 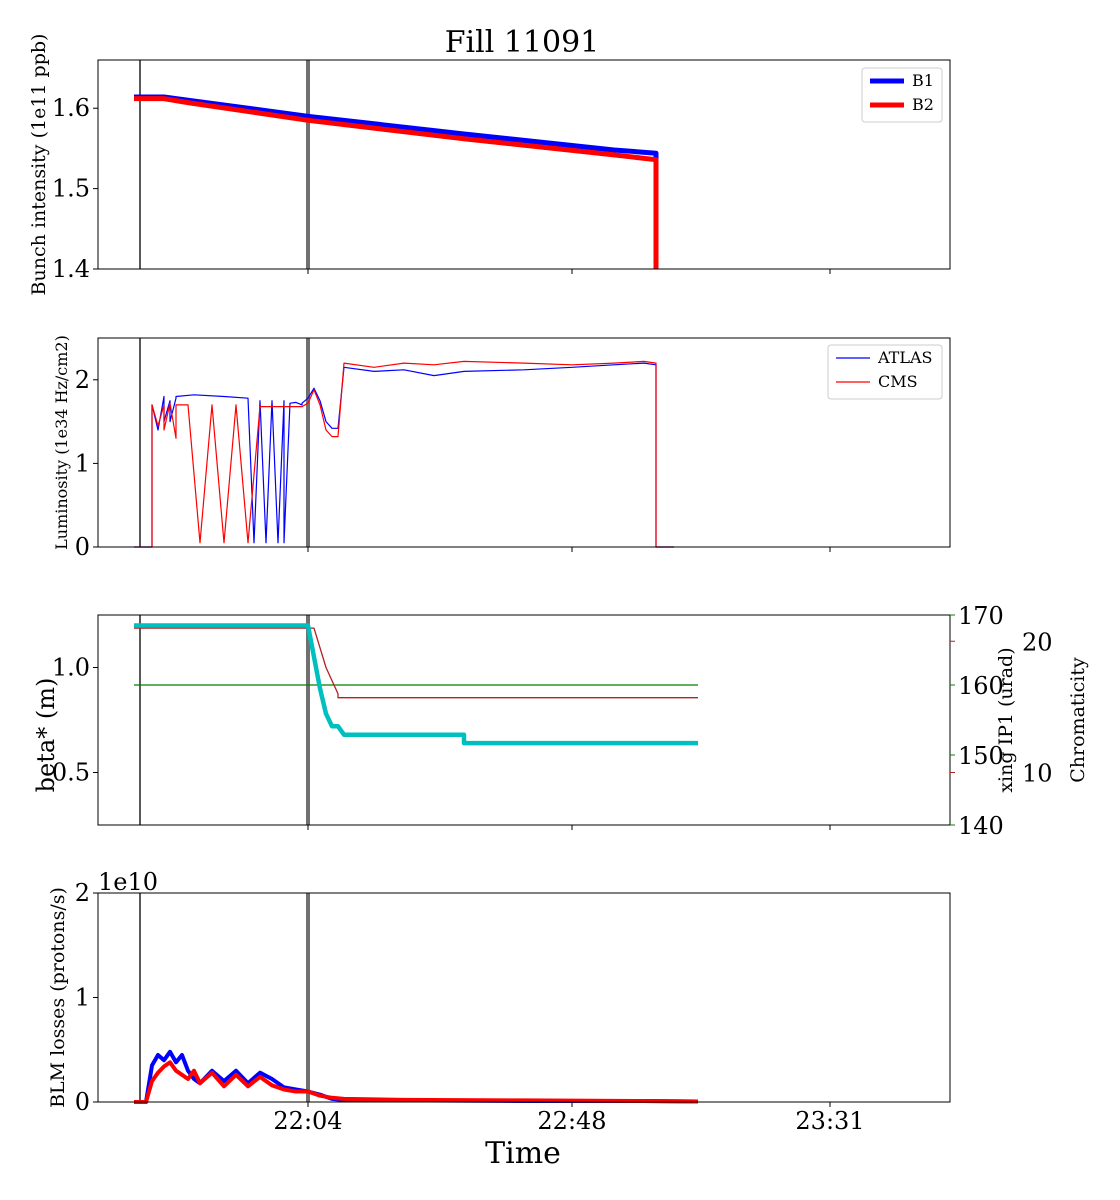 What do you see at coordinates (71, 189) in the screenshot?
I see `y-tick-label: 1.5` at bounding box center [71, 189].